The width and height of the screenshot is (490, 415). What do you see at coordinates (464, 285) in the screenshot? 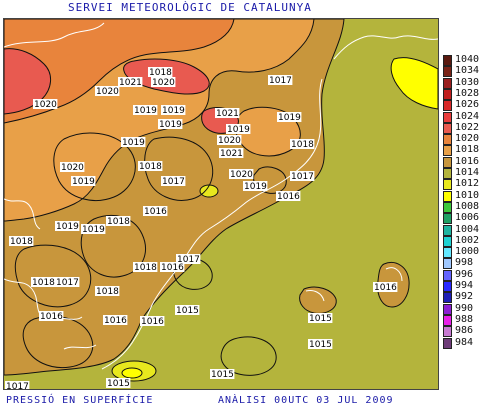
I see `legend-label: 994` at bounding box center [464, 285].